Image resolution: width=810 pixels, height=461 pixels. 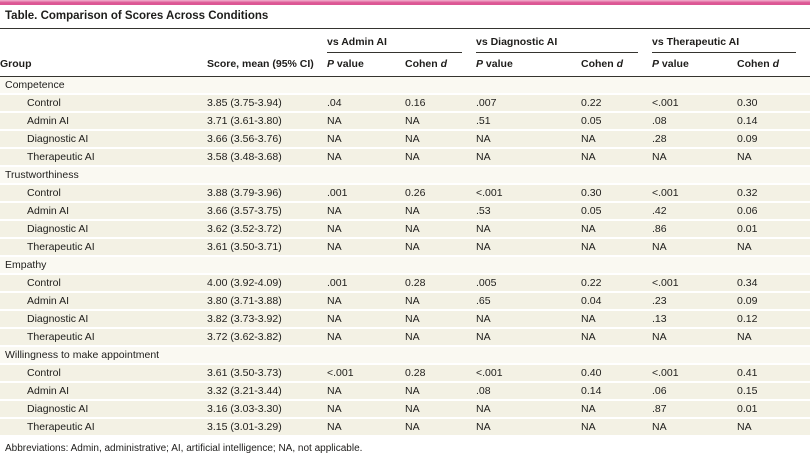 I want to click on p-value-cell: .04, so click(x=366, y=103).